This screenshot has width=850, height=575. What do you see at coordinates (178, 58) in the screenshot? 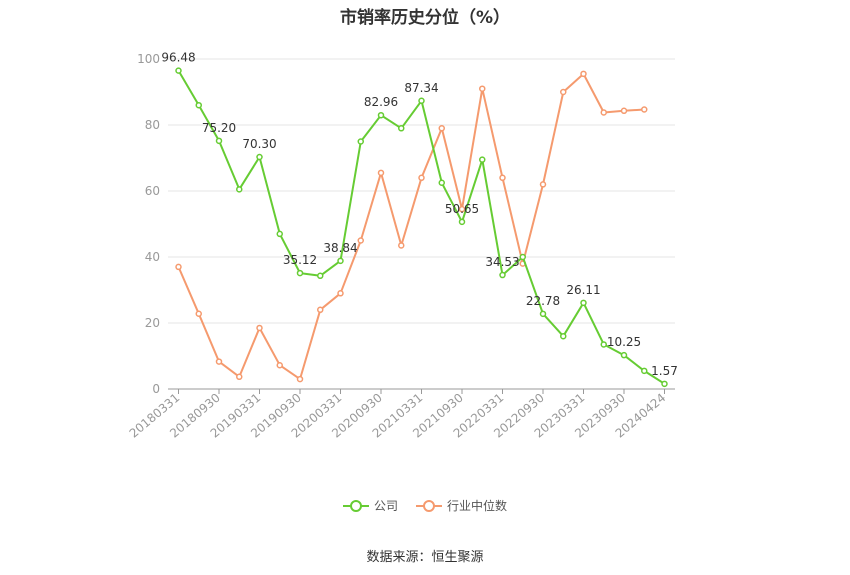
I see `data-label: 96.48` at bounding box center [178, 58].